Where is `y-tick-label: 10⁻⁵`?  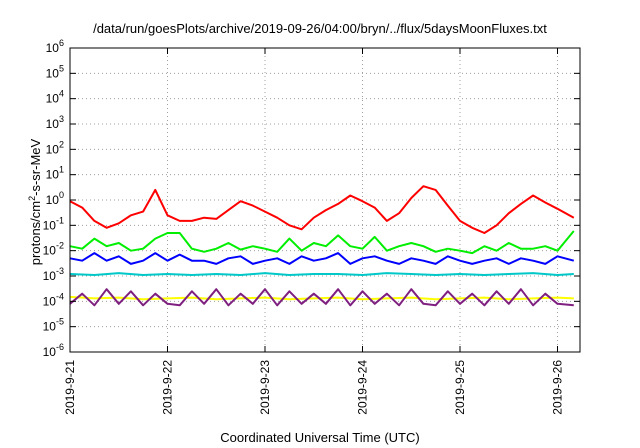 y-tick-label: 10⁻⁵ is located at coordinates (53, 325).